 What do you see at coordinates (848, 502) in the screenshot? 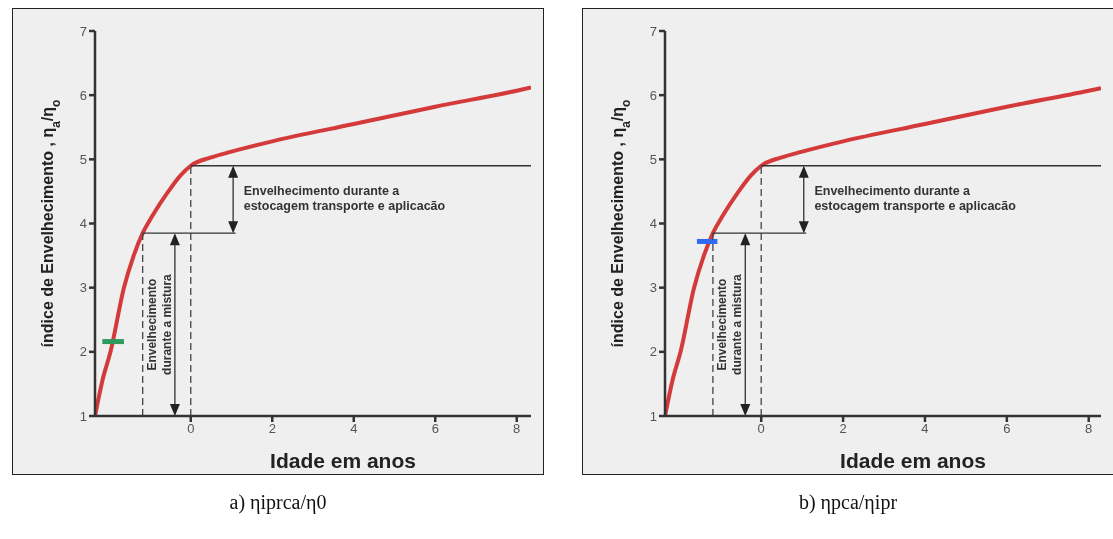
I see `text: b) ηpca/ηipr` at bounding box center [848, 502].